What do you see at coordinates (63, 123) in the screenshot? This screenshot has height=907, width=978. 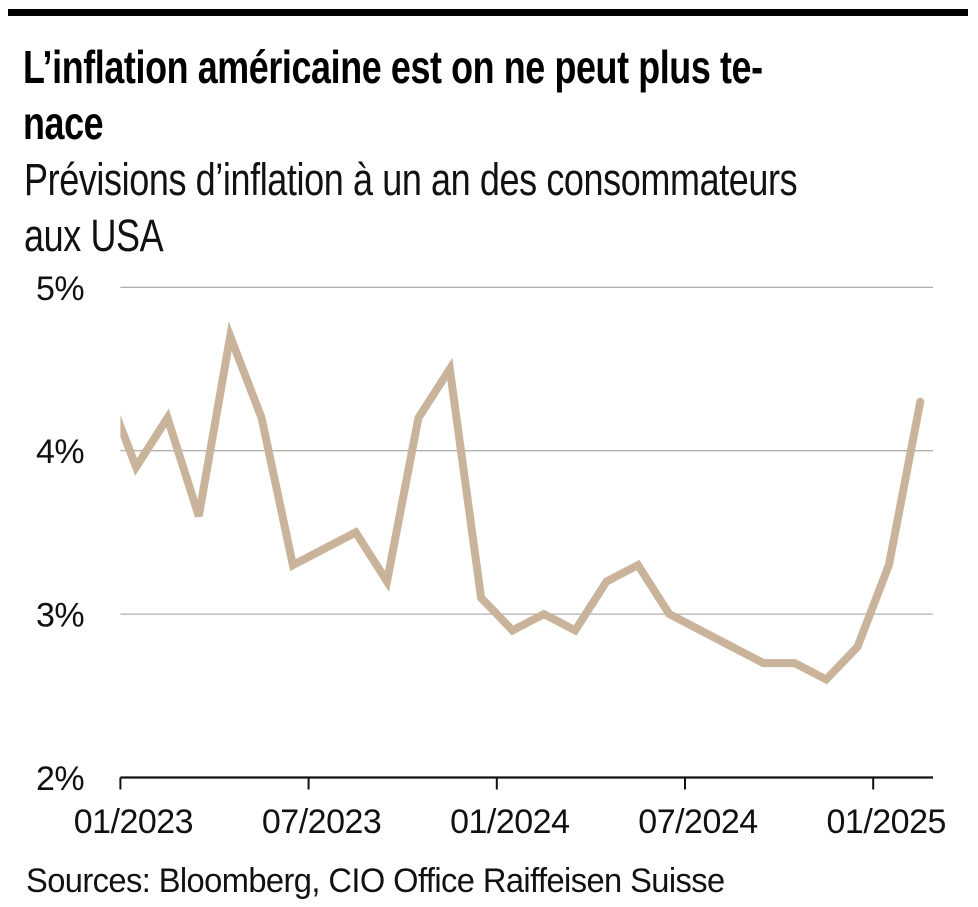 I see `chart-title-line2: nace` at bounding box center [63, 123].